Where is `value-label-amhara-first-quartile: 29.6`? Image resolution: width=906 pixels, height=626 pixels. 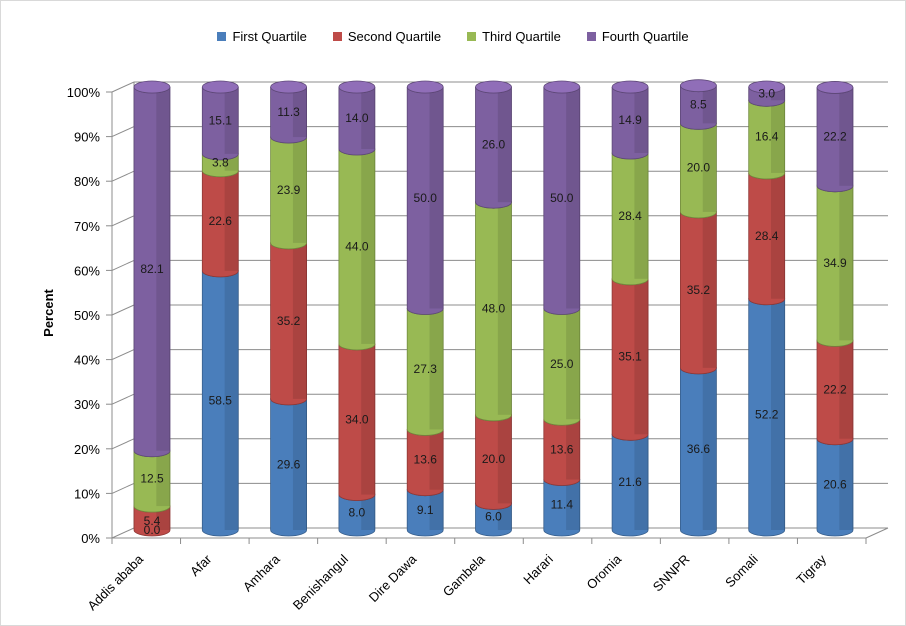 value-label-amhara-first-quartile: 29.6 is located at coordinates (289, 464).